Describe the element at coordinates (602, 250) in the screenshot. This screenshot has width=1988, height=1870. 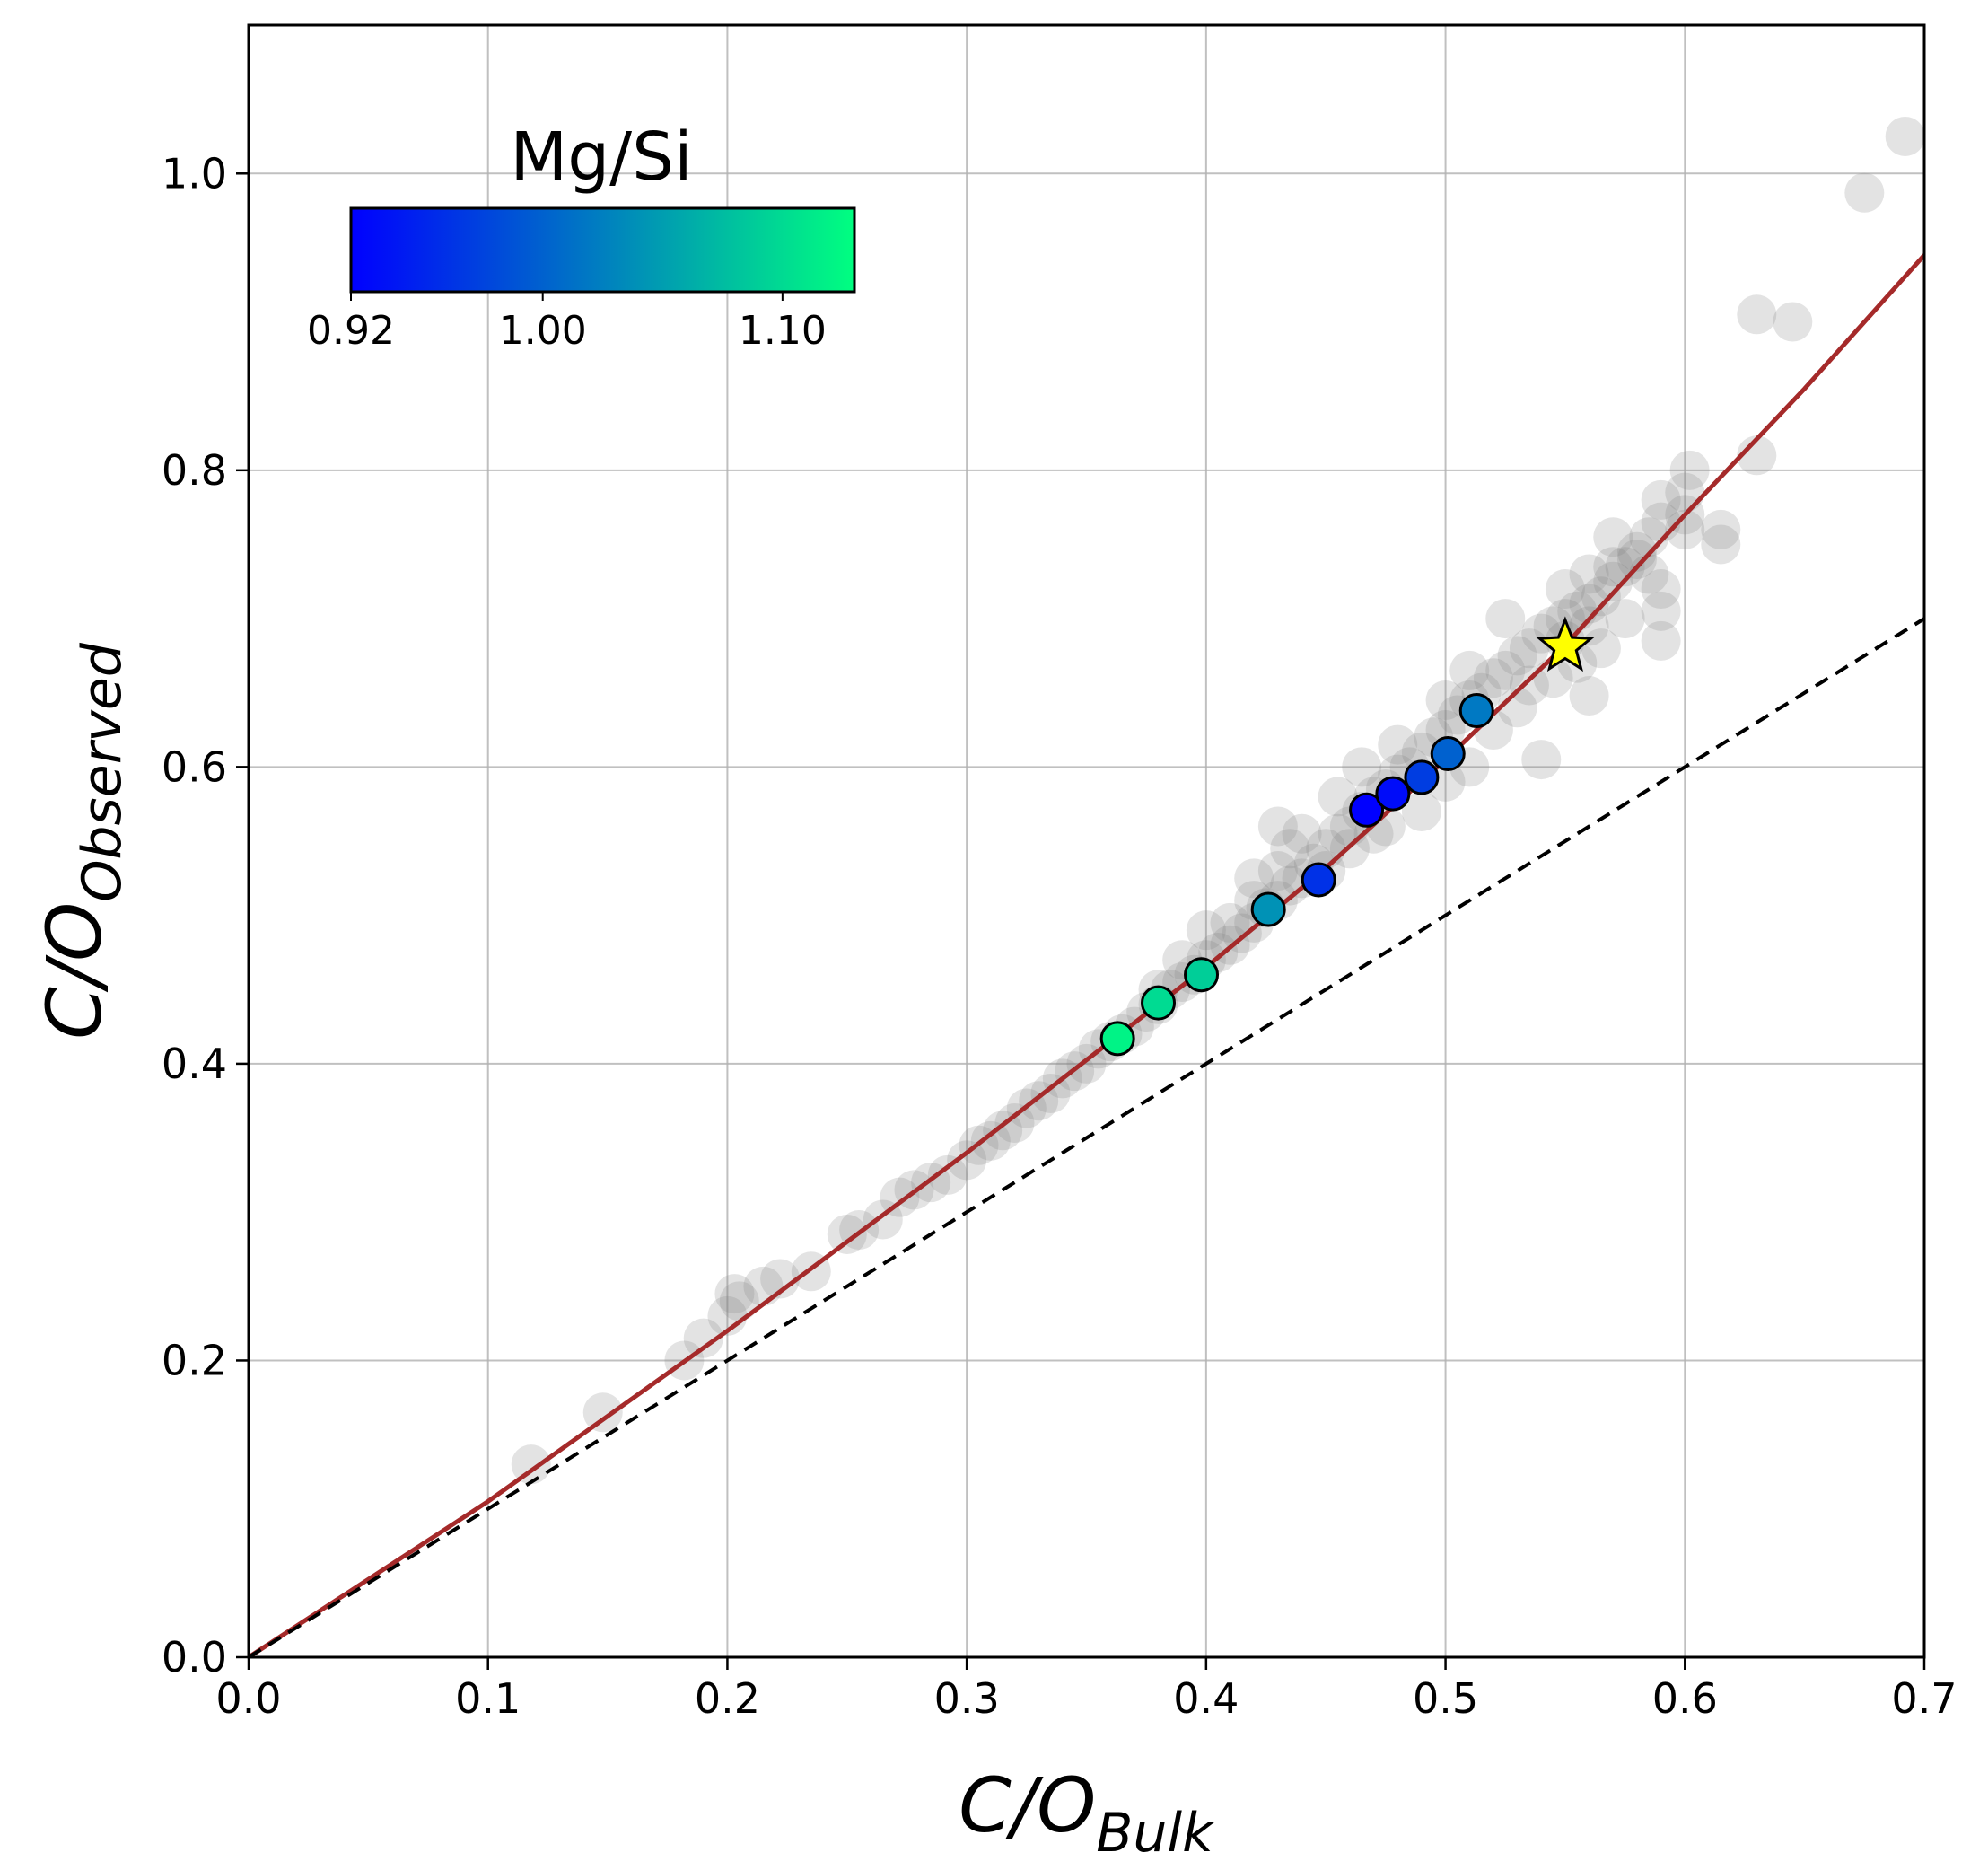
I see `colorbar-gradient` at that location.